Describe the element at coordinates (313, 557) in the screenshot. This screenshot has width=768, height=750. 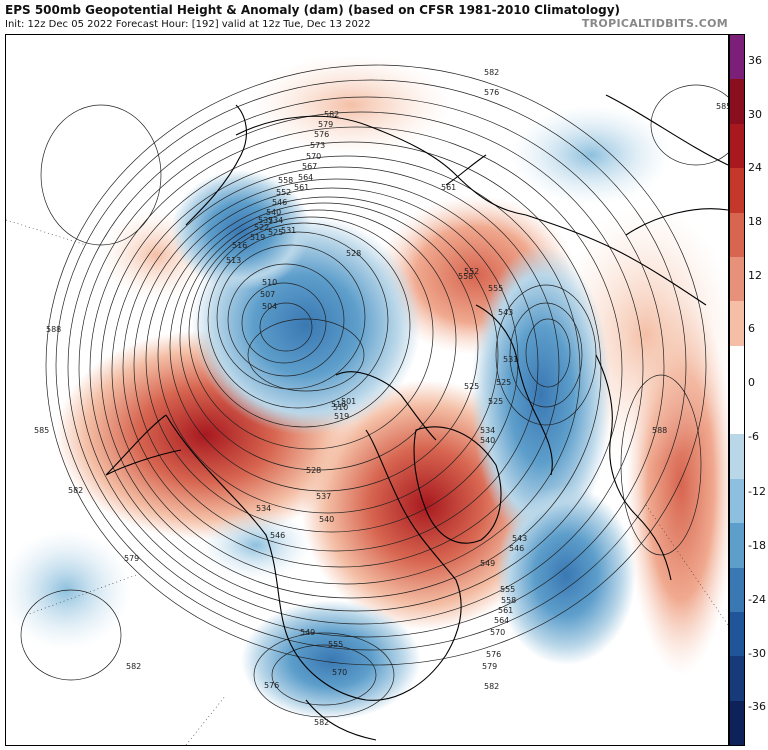
I see `north-america-coast` at that location.